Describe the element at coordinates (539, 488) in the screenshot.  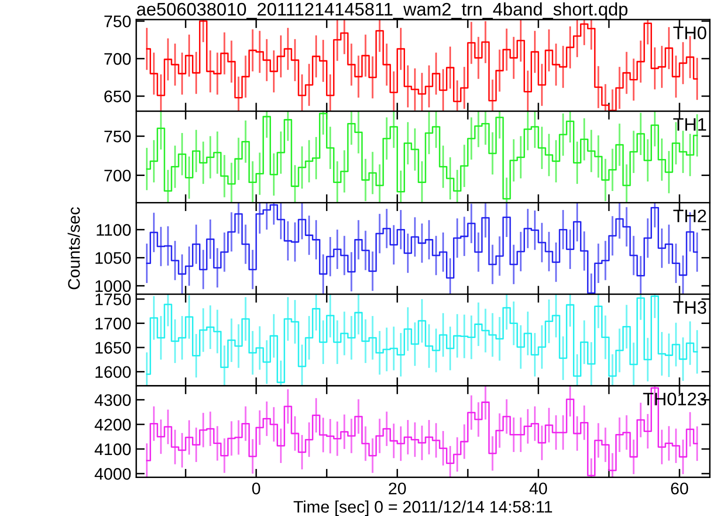
I see `x-tick-label: 40` at that location.